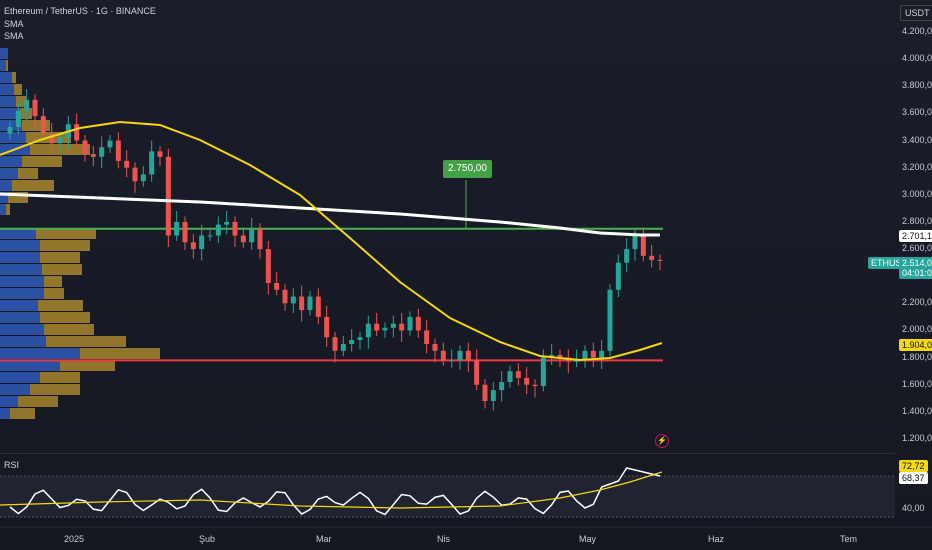 The height and width of the screenshot is (550, 932). I want to click on time-axis-label: 2025, so click(74, 539).